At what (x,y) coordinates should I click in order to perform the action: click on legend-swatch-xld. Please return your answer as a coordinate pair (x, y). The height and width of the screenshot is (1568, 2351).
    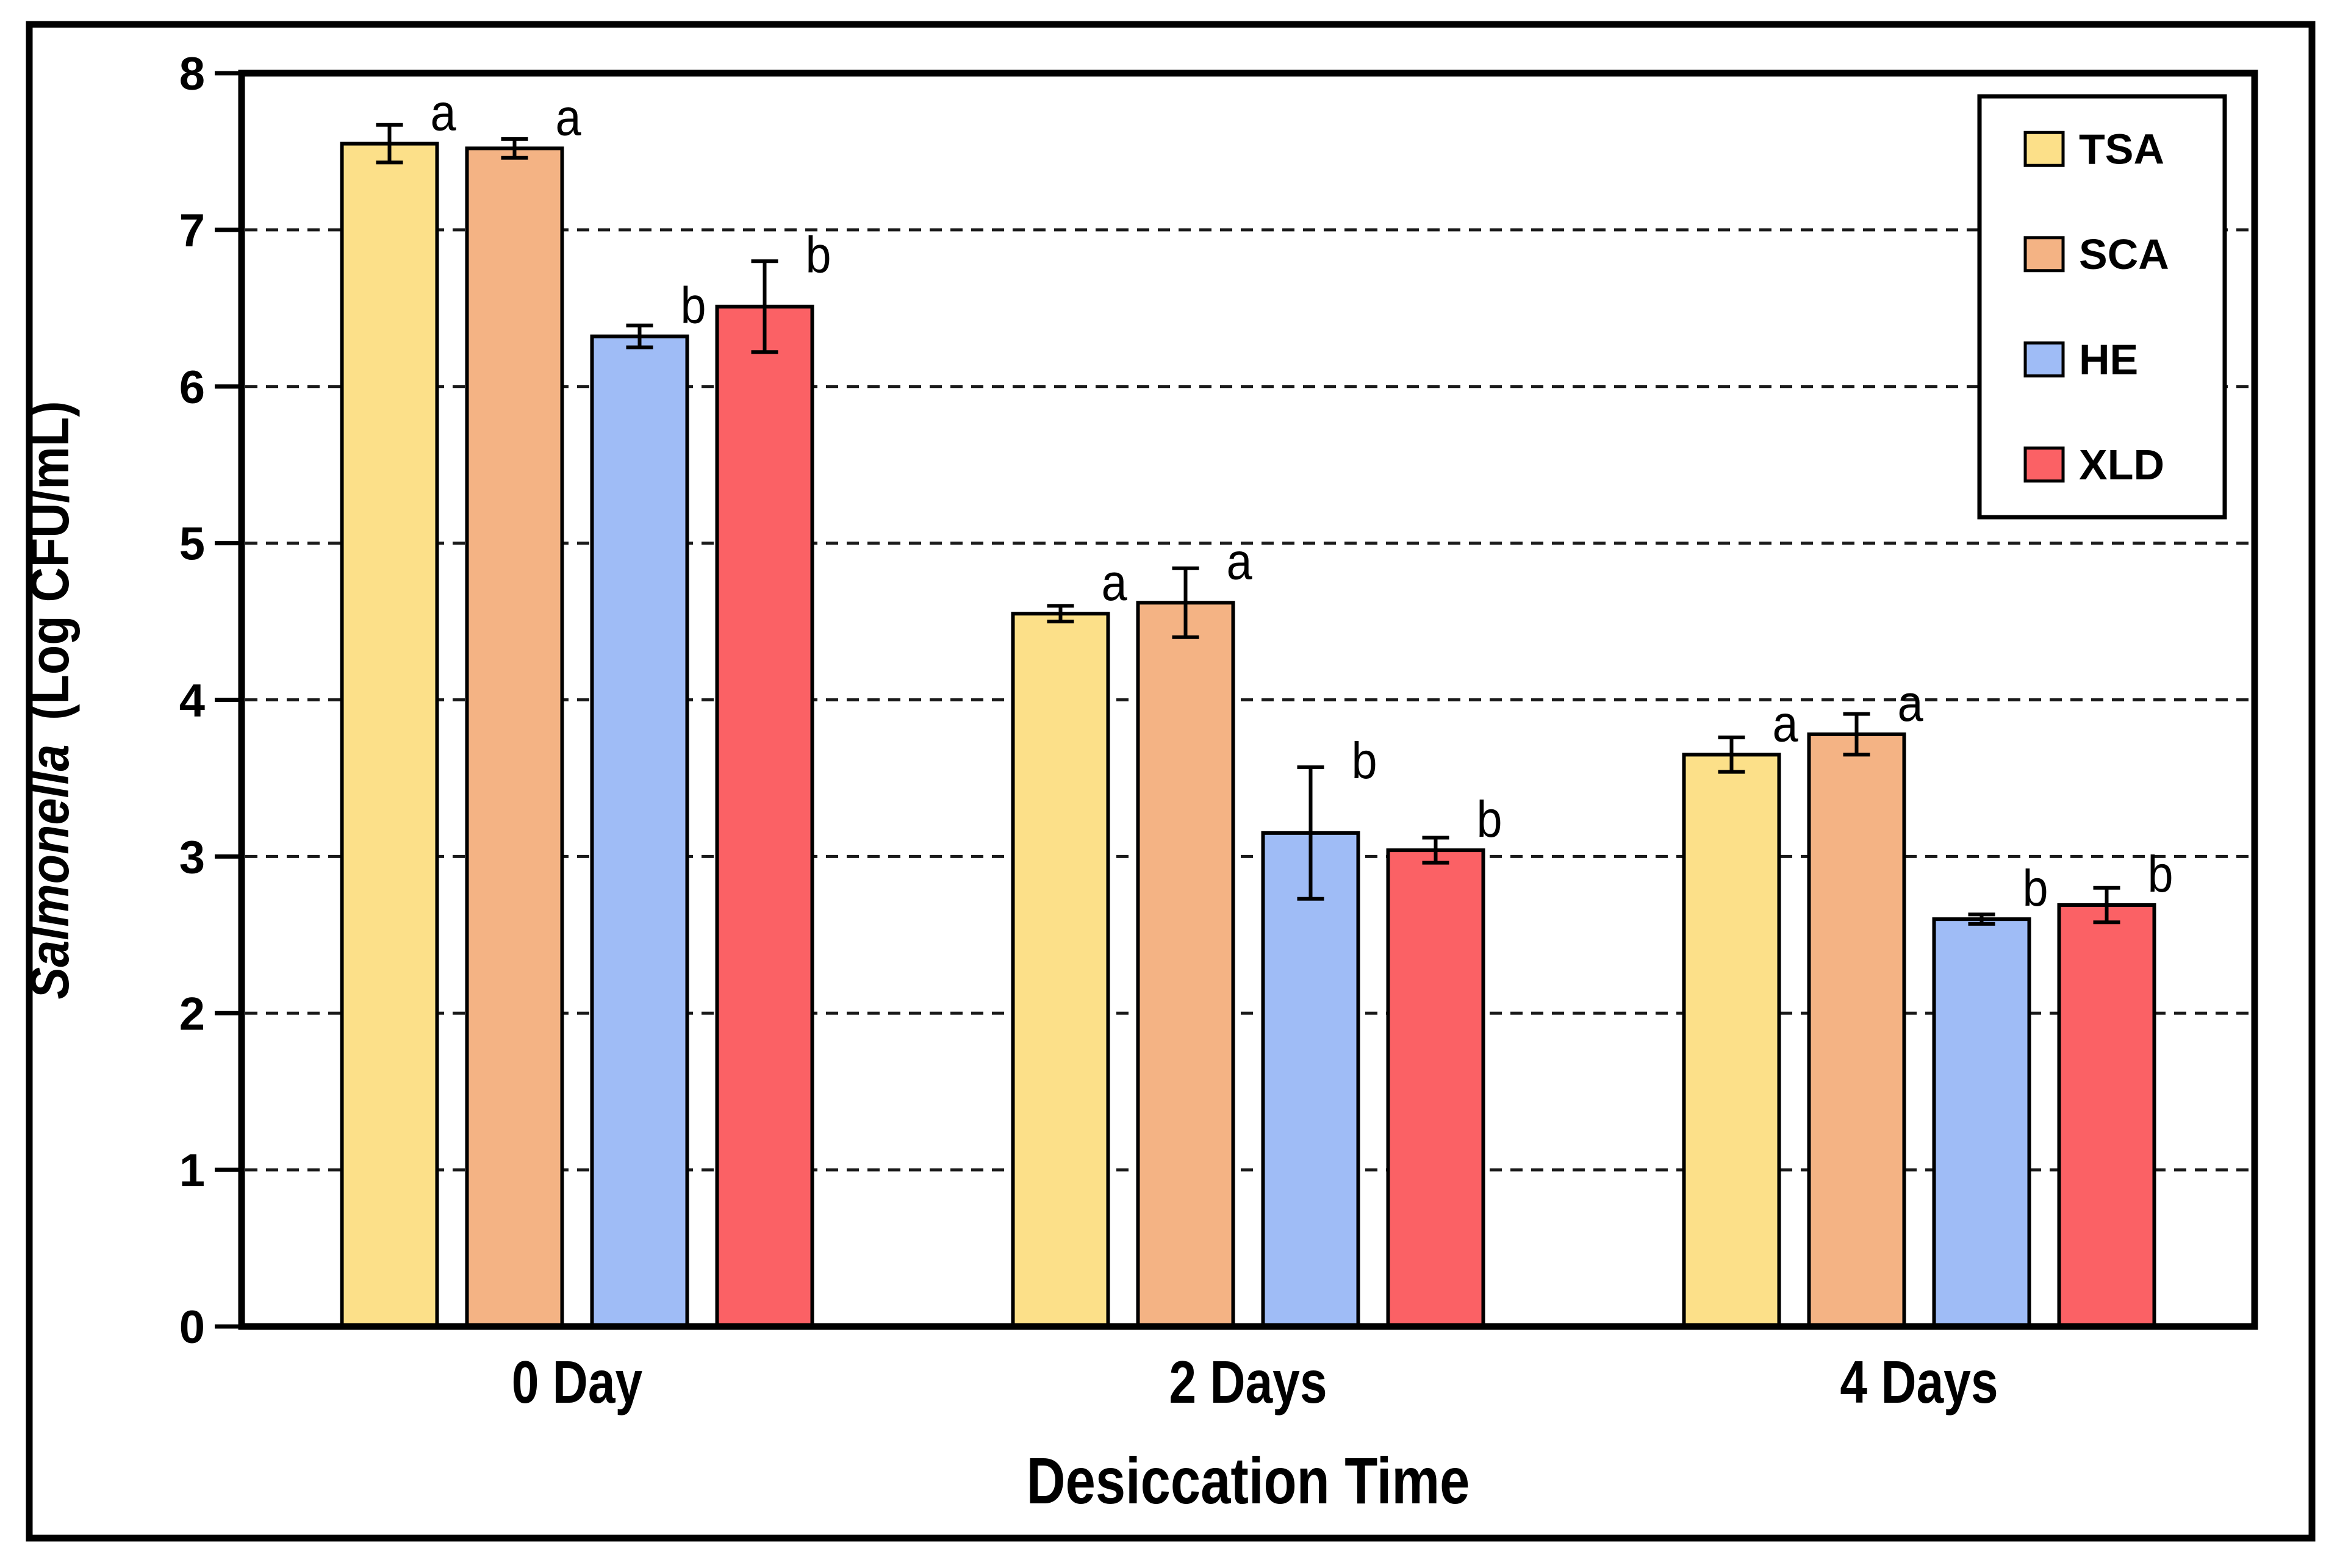
    Looking at the image, I should click on (2044, 464).